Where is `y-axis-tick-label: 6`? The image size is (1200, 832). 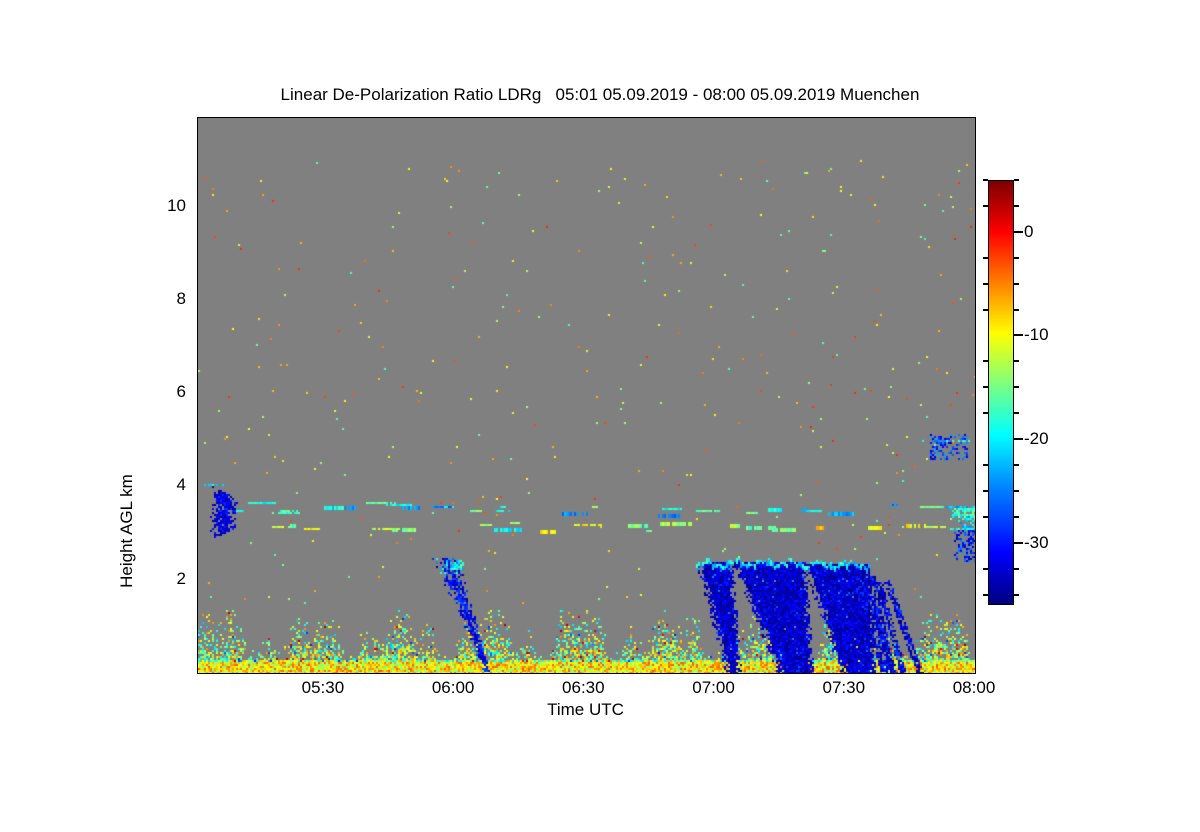
y-axis-tick-label: 6 is located at coordinates (181, 392).